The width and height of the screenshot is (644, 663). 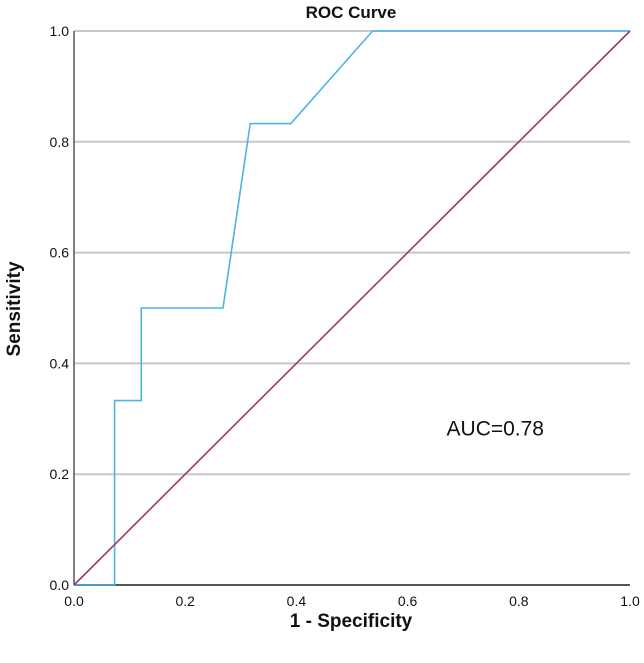 I want to click on auc-annotation: AUC=0.78, so click(x=495, y=428).